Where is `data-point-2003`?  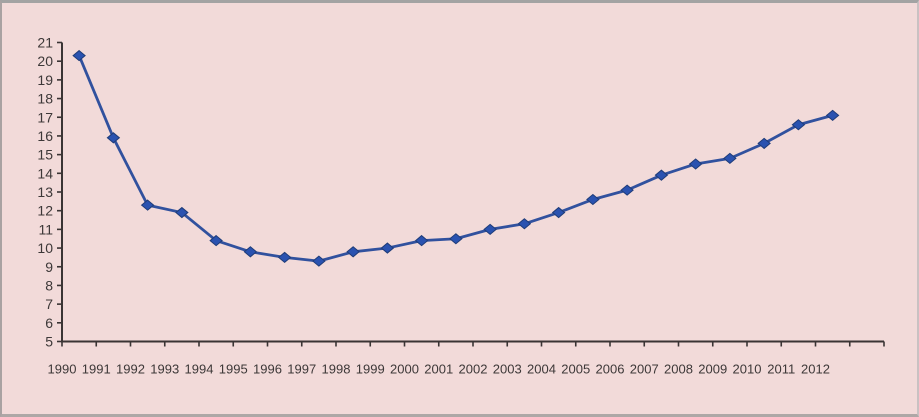 data-point-2003 is located at coordinates (524, 224).